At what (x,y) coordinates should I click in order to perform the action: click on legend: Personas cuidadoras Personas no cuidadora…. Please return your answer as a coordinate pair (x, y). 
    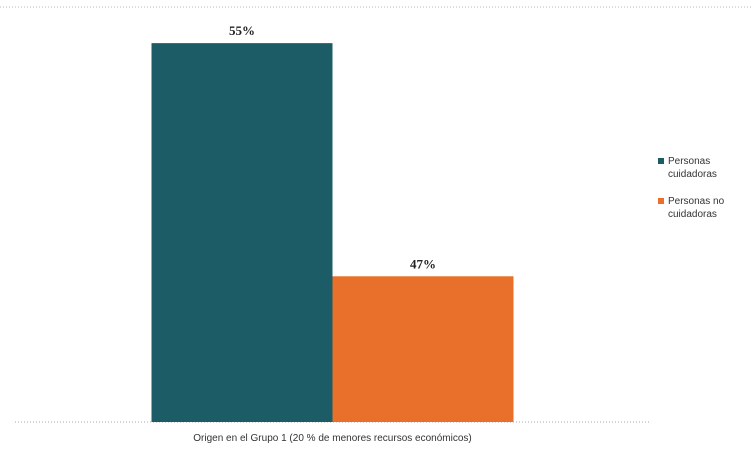
    Looking at the image, I should click on (700, 195).